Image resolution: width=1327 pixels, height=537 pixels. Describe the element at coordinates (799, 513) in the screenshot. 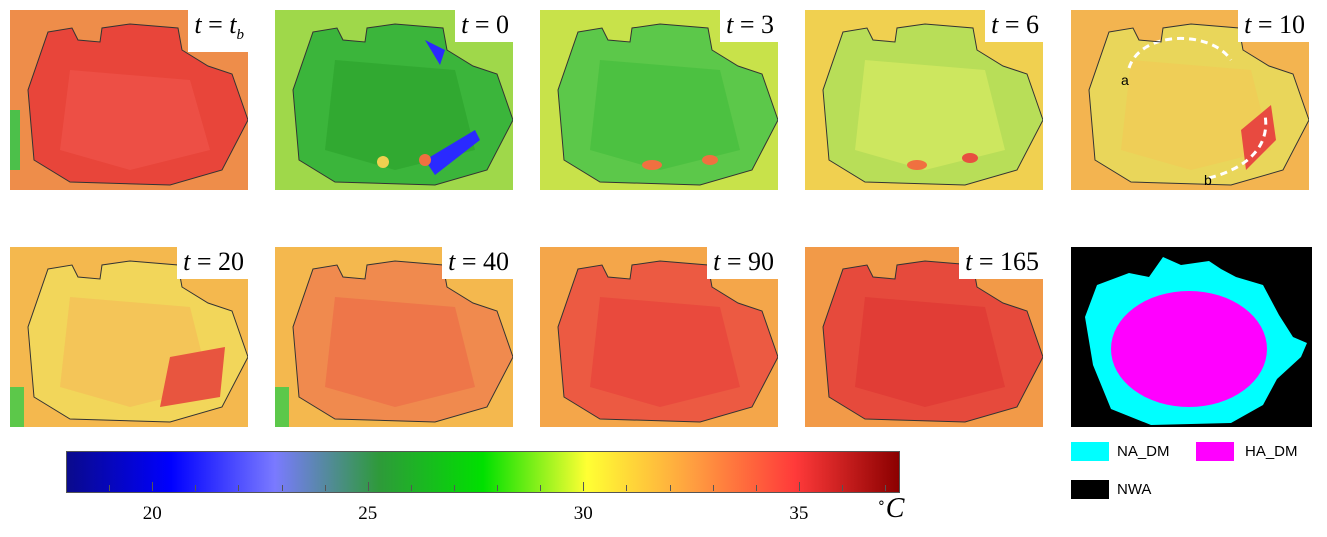

I see `colorbar-tick-label: 35` at that location.